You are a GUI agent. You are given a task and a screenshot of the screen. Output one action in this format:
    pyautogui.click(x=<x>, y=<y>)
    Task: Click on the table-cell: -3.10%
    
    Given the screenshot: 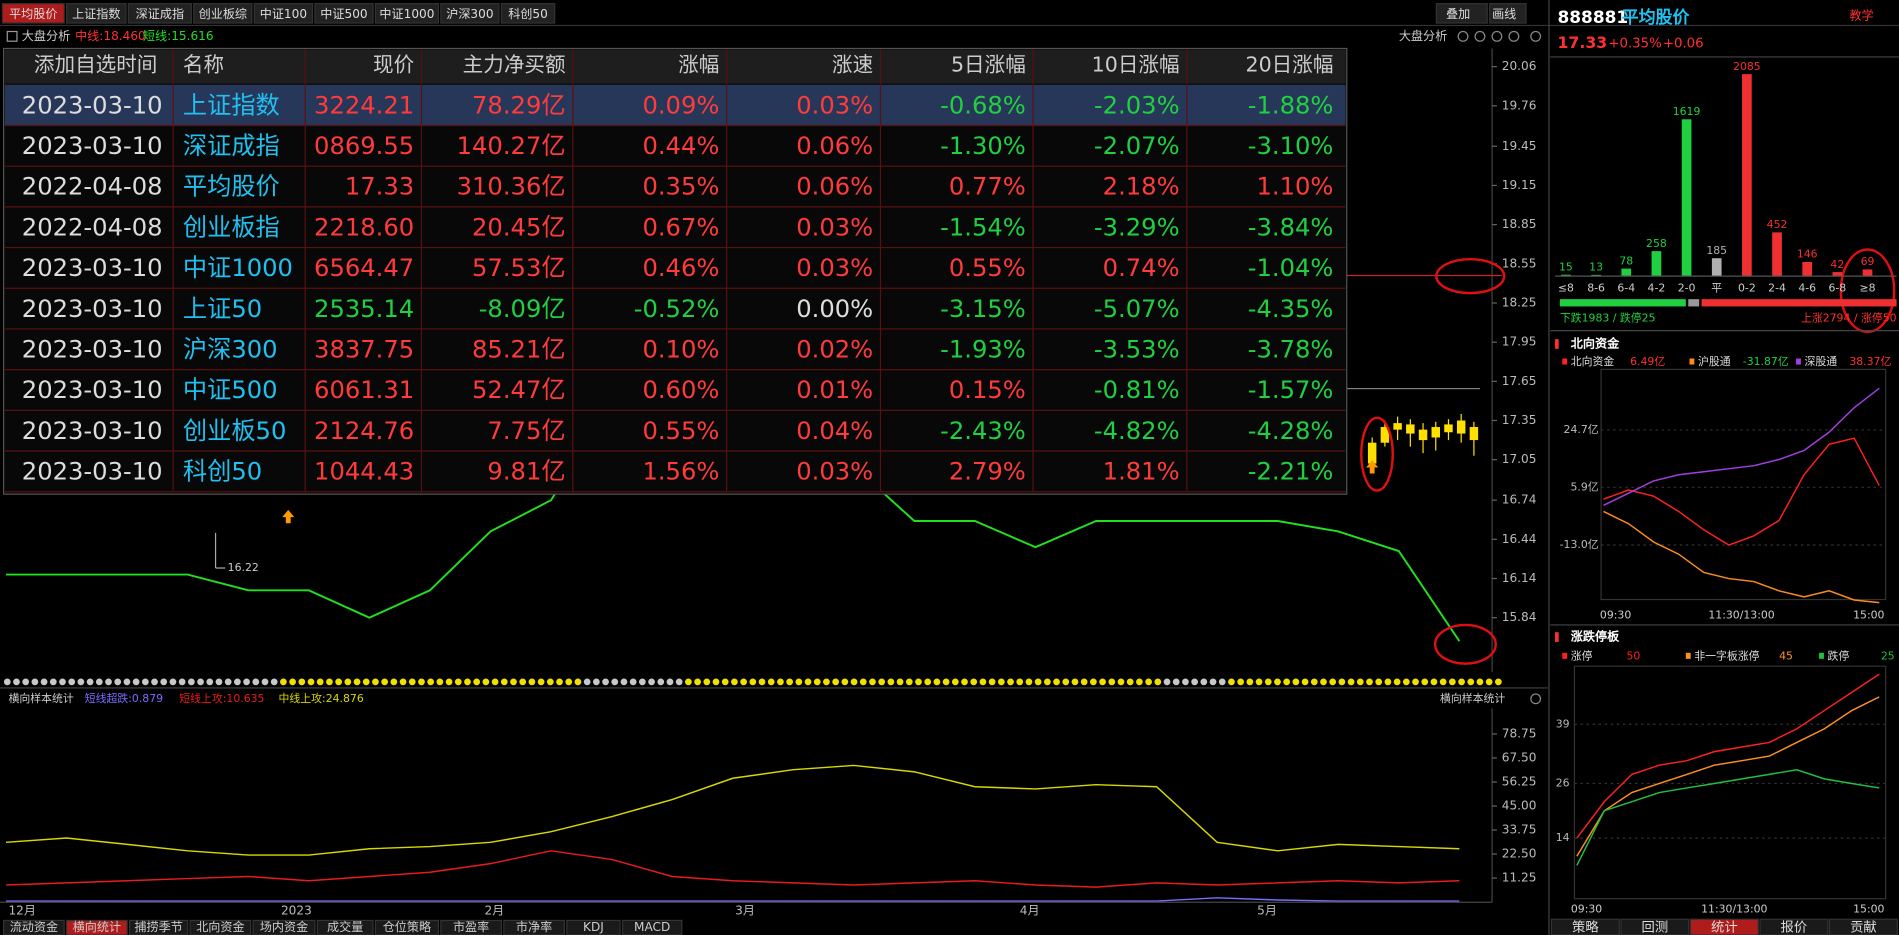 What is the action you would take?
    pyautogui.click(x=1291, y=146)
    